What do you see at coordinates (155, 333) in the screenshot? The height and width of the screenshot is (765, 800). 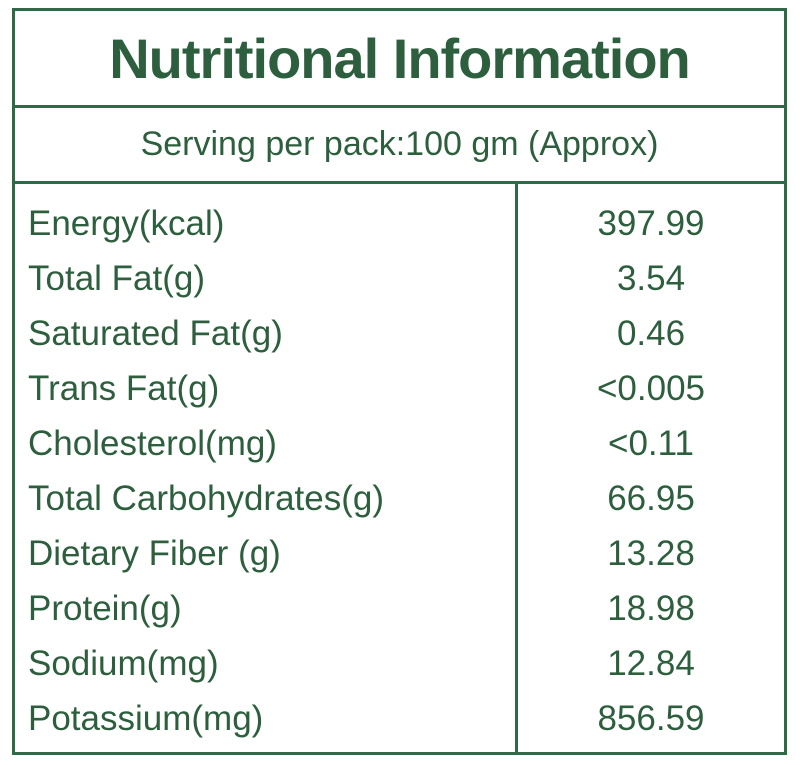 I see `nutrient-name: Saturated Fat(g)` at bounding box center [155, 333].